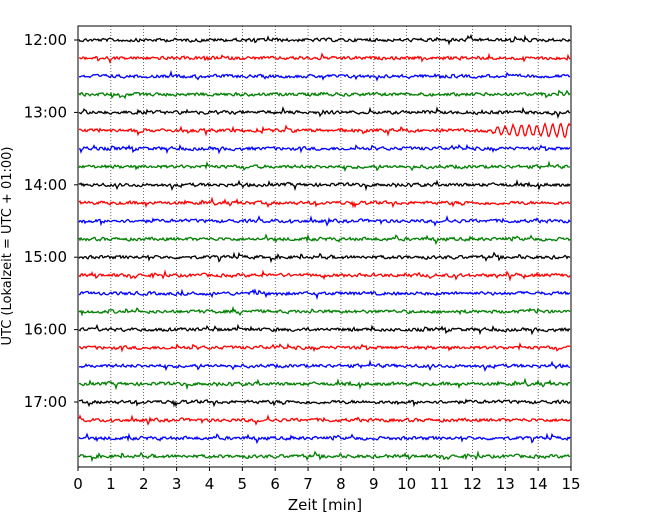  What do you see at coordinates (45, 402) in the screenshot?
I see `y-tick-label: 17:00` at bounding box center [45, 402].